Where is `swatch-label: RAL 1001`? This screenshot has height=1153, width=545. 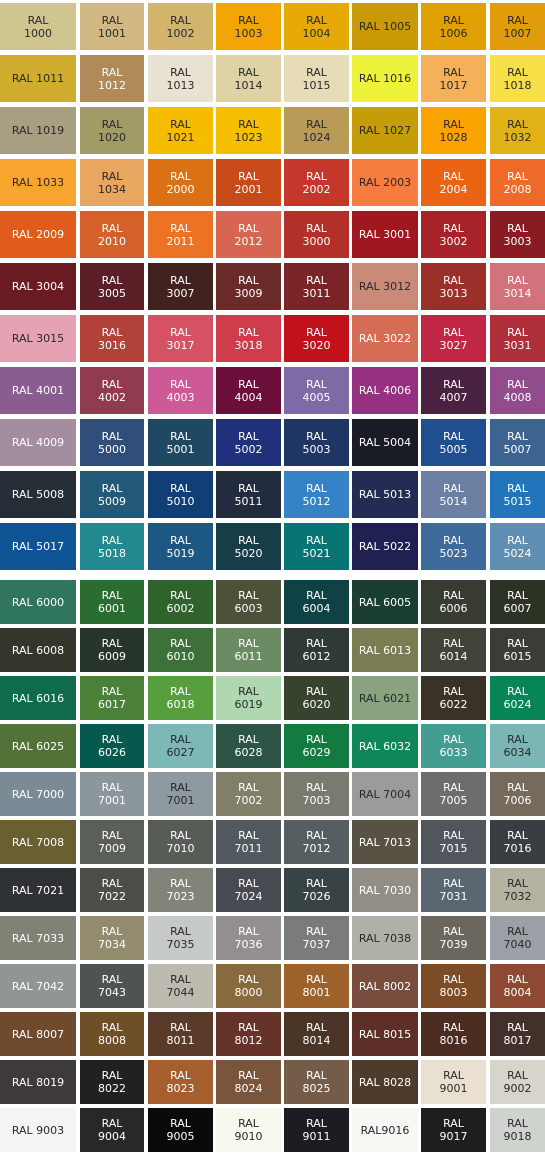 swatch-label: RAL 1001 is located at coordinates (112, 26).